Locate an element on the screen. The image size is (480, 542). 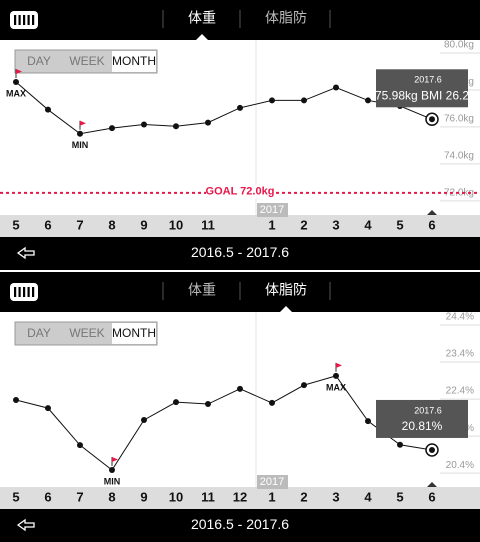
y-tick-label: 23.4% is located at coordinates (460, 354).